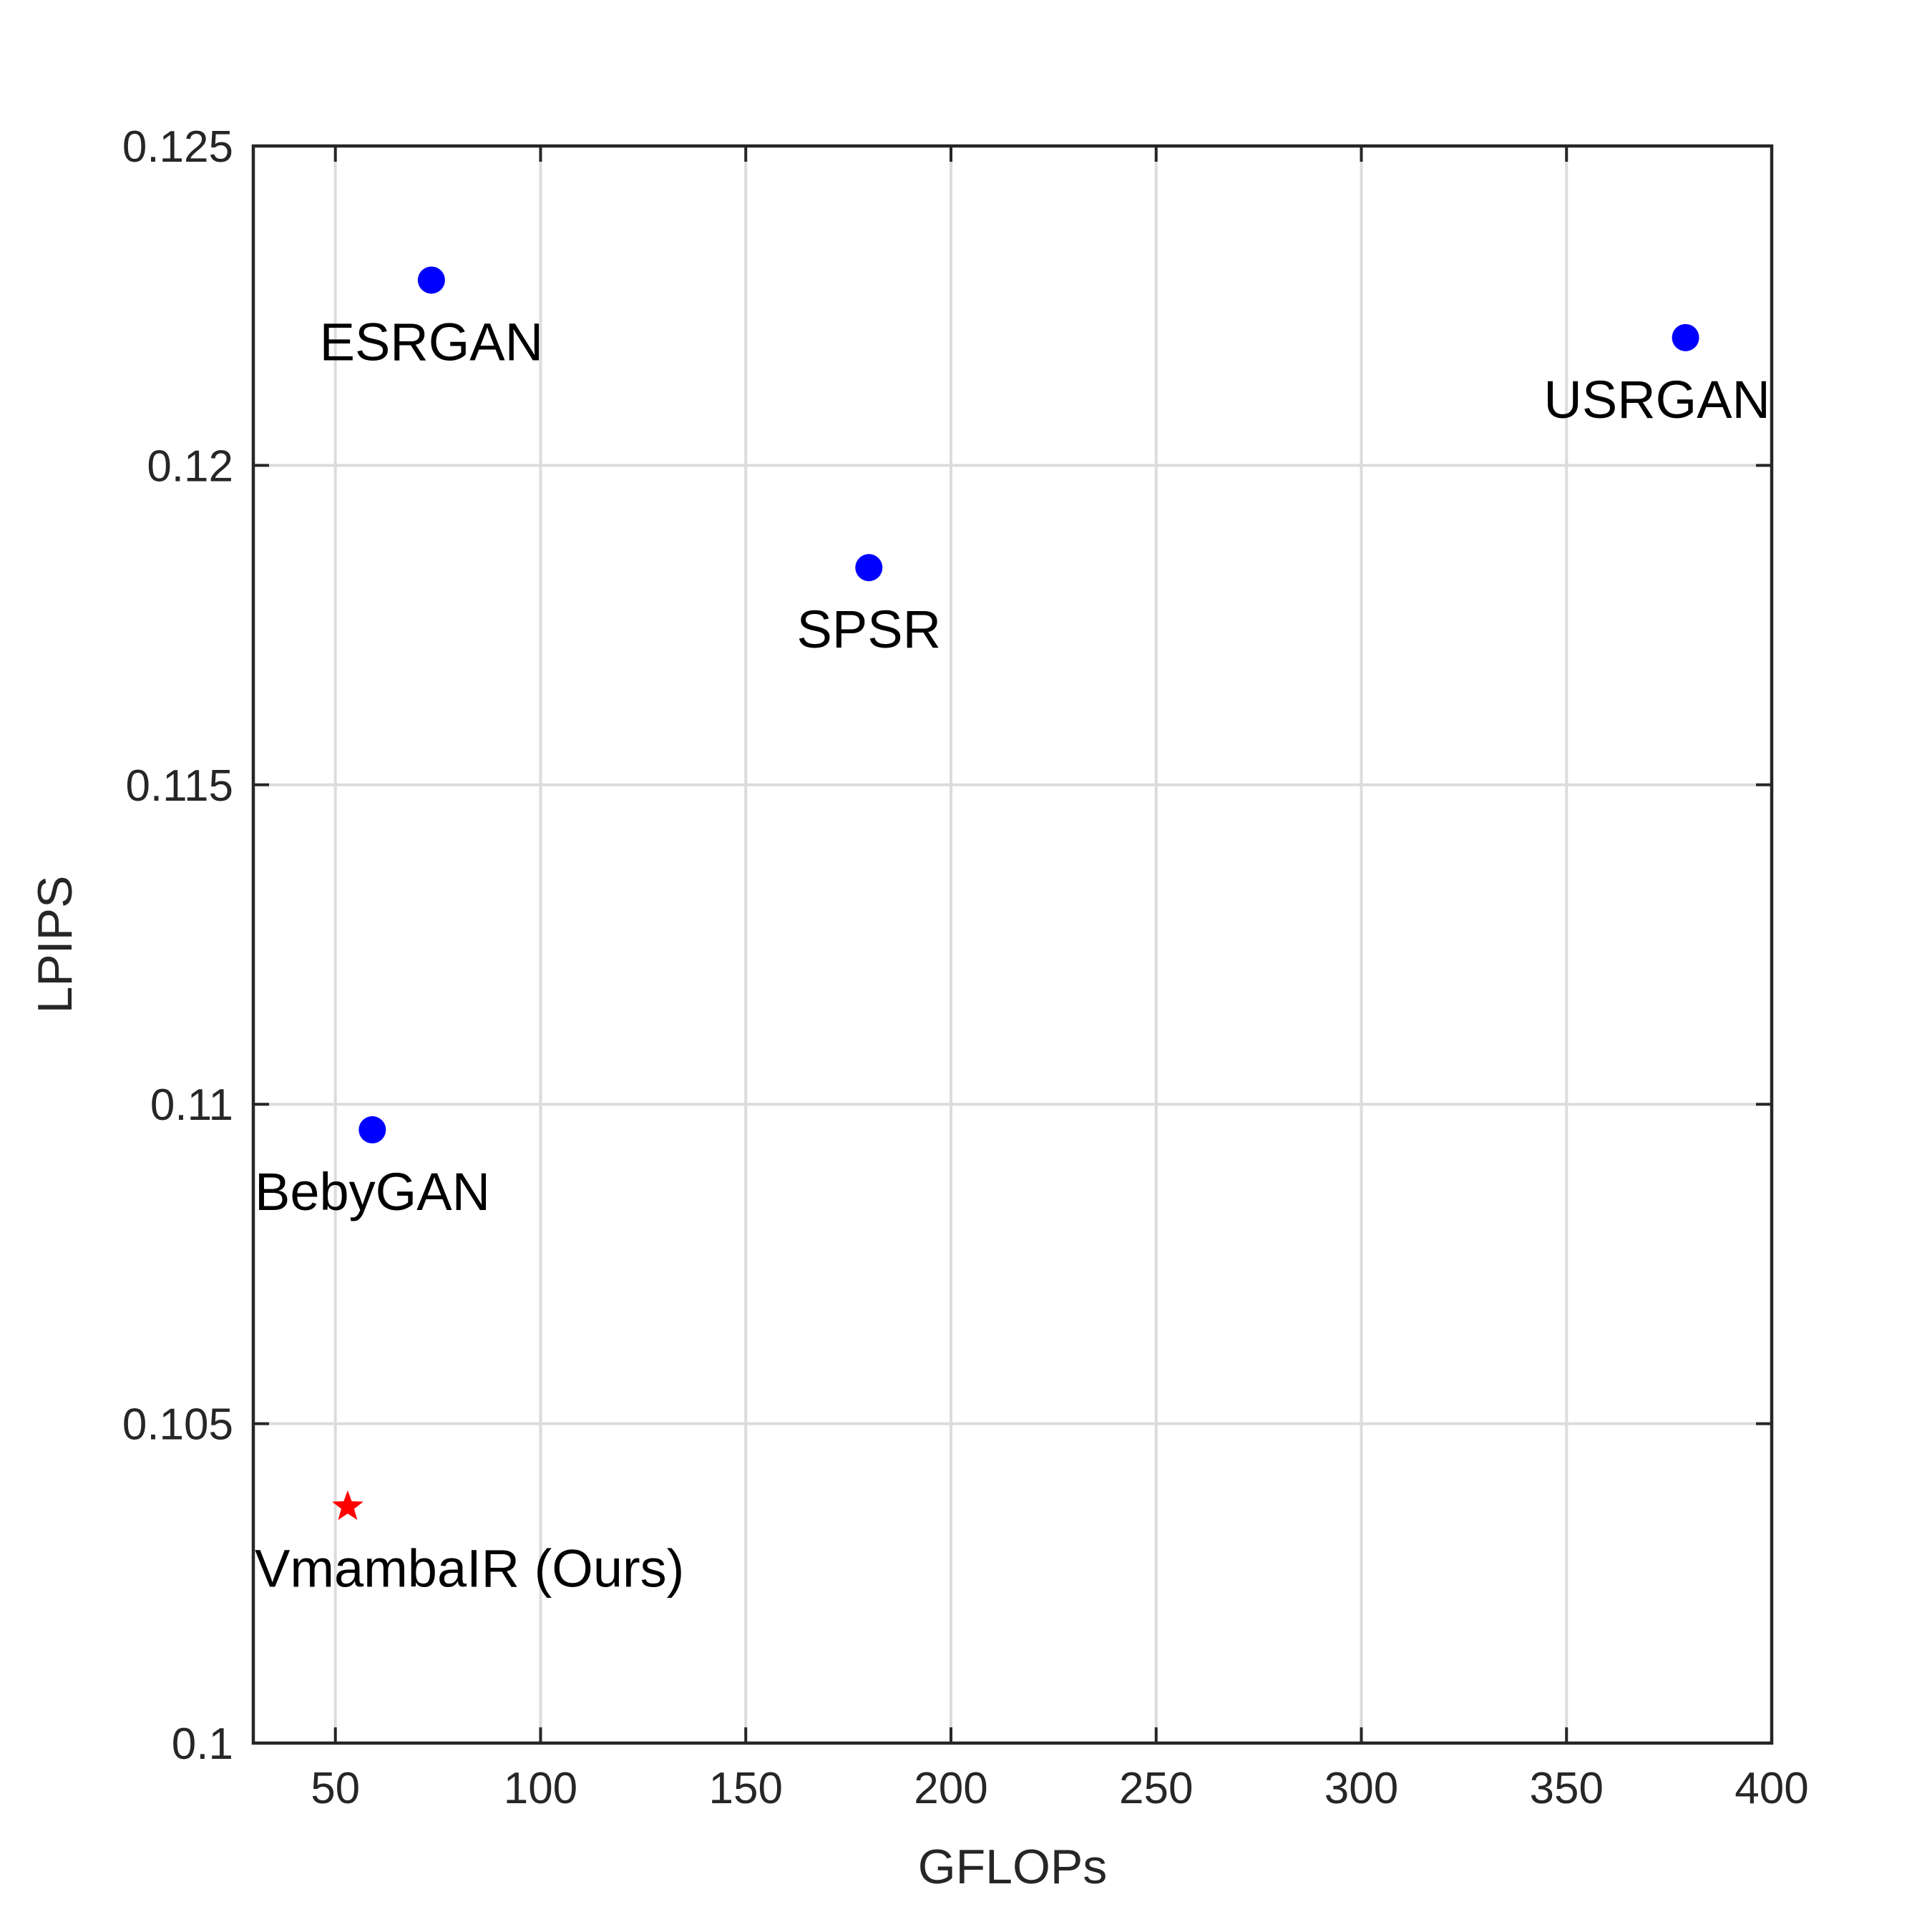 The width and height of the screenshot is (1932, 1932). What do you see at coordinates (869, 568) in the screenshot?
I see `point-spsr` at bounding box center [869, 568].